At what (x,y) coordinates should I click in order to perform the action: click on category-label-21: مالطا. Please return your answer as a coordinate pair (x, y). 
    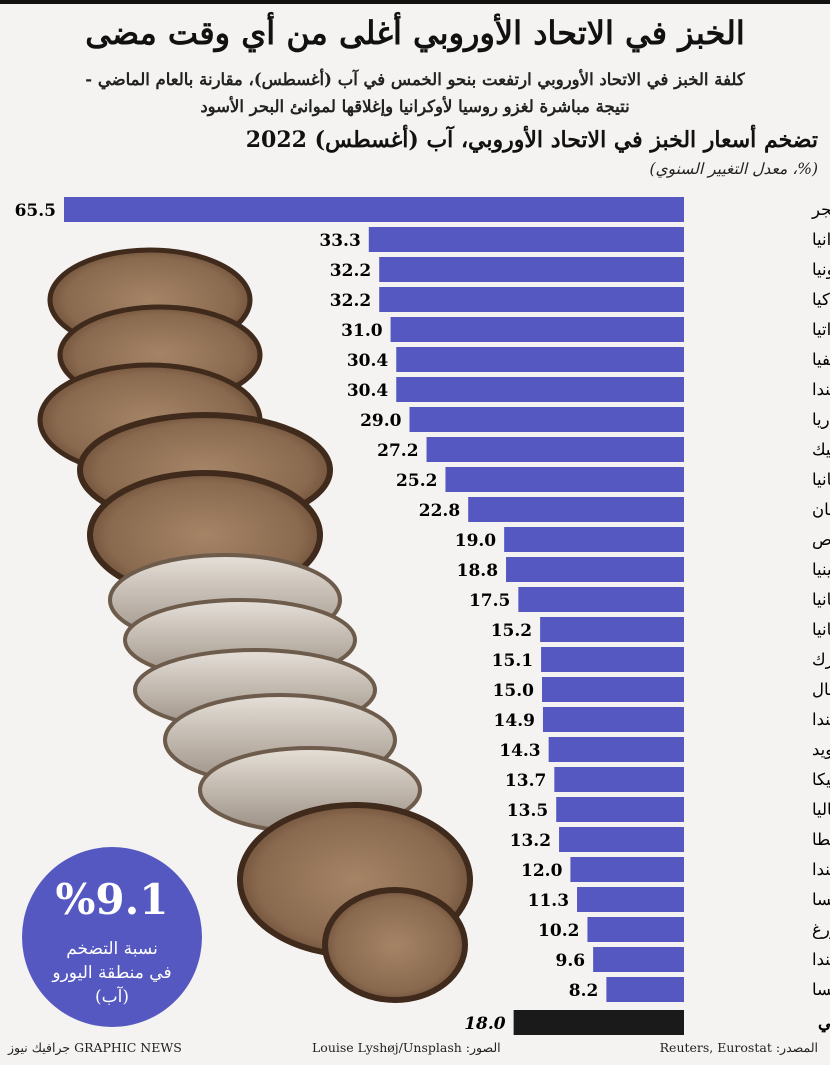
    Looking at the image, I should click on (821, 839).